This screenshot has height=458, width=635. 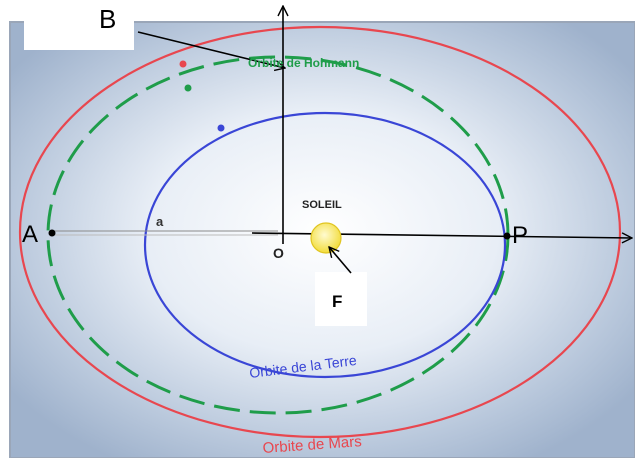 I want to click on point-p-dot, so click(x=507, y=236).